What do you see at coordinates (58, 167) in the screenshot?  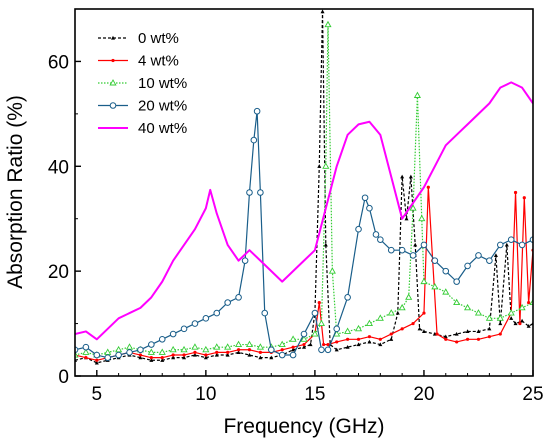 I see `y-tick-label: 40` at bounding box center [58, 167].